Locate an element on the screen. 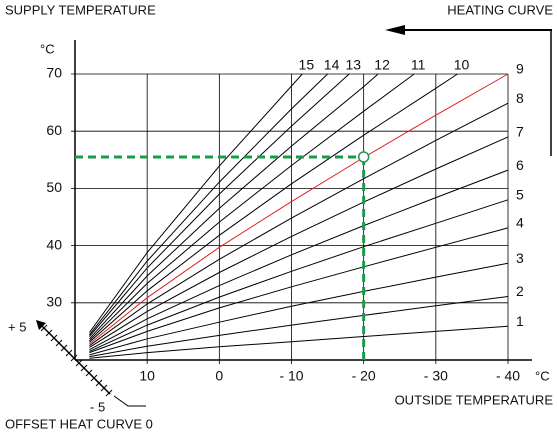 Image resolution: width=557 pixels, height=435 pixels. x-tick-label: - 30 is located at coordinates (436, 376).